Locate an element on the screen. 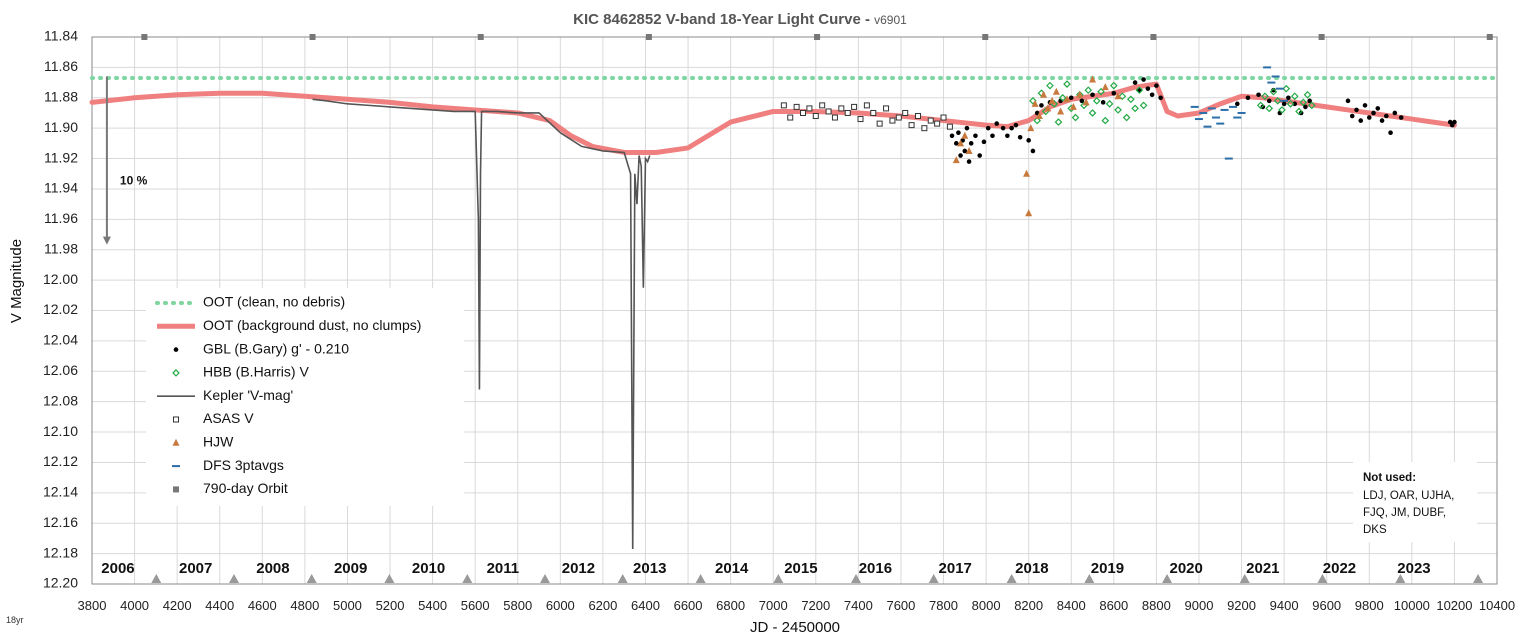 The image size is (1523, 643). x-tick-label: 6000 is located at coordinates (560, 605).